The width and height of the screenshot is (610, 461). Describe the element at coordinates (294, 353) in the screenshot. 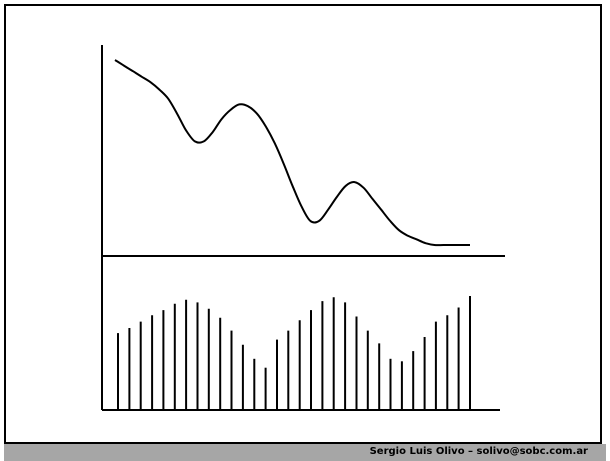

I see `bar-series-layer` at that location.